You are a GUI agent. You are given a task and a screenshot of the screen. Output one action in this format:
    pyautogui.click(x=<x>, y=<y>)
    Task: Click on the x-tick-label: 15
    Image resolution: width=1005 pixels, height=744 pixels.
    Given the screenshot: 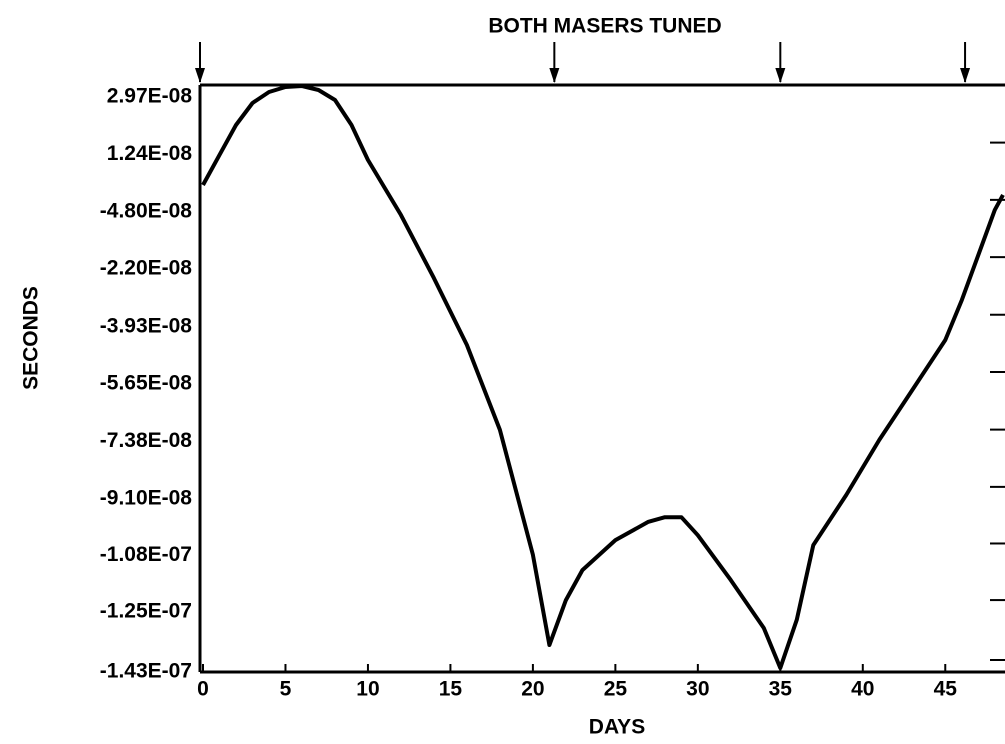 What is the action you would take?
    pyautogui.click(x=451, y=689)
    